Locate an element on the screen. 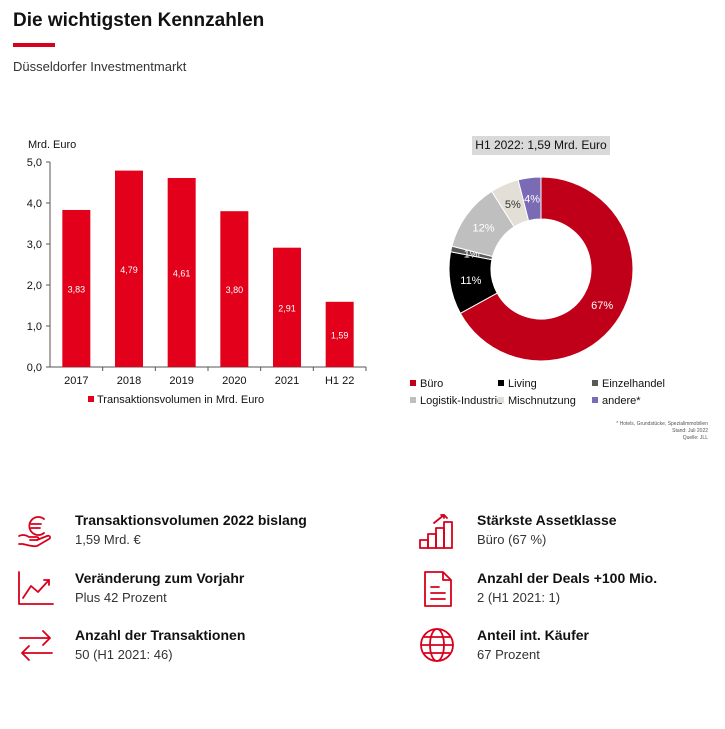 Image resolution: width=725 pixels, height=729 pixels. y-tick-label: 0,0 is located at coordinates (34, 368).